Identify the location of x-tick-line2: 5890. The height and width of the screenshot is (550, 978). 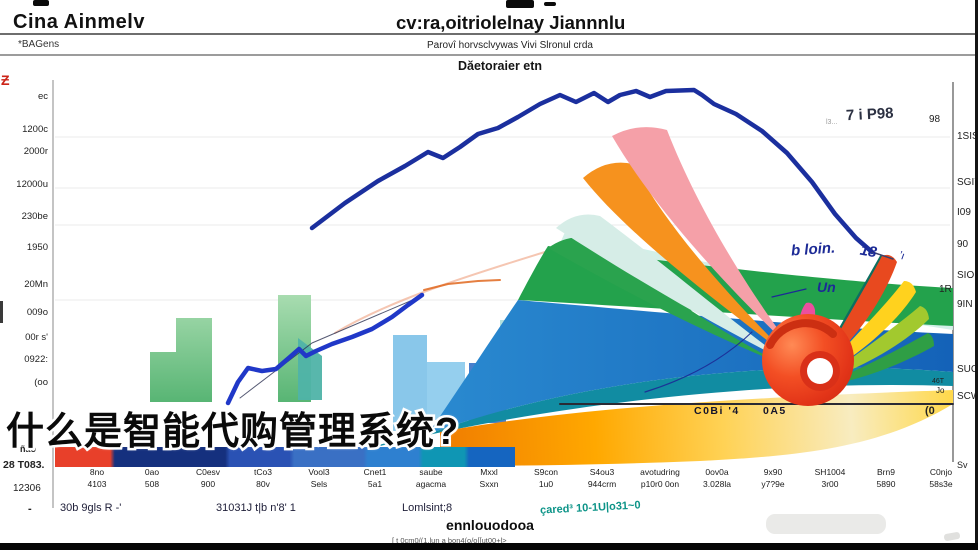
(886, 484).